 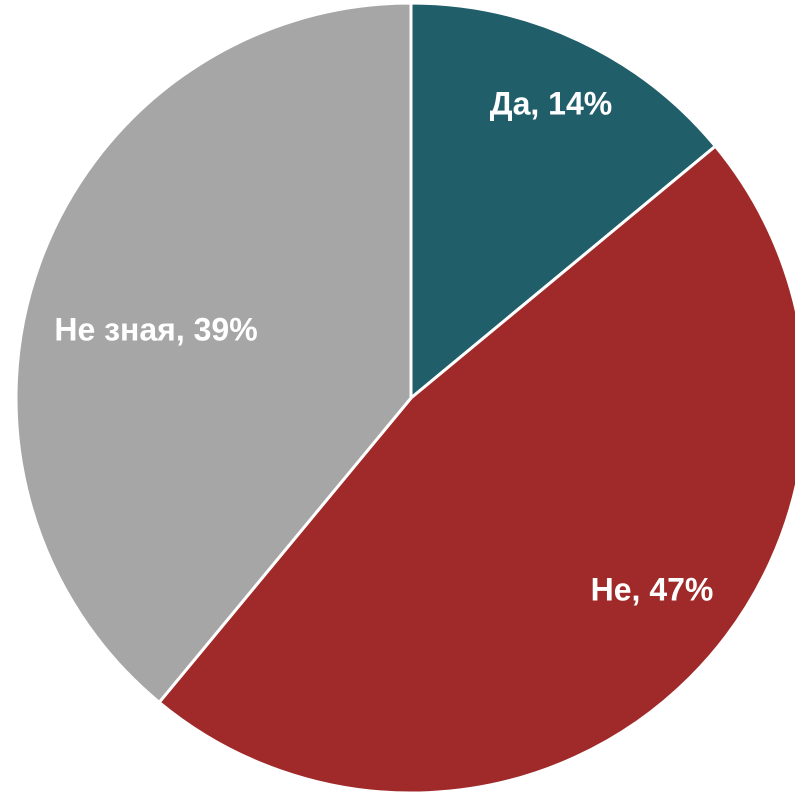 What do you see at coordinates (652, 589) in the screenshot?
I see `pie-slice-label-2: Не, 47%` at bounding box center [652, 589].